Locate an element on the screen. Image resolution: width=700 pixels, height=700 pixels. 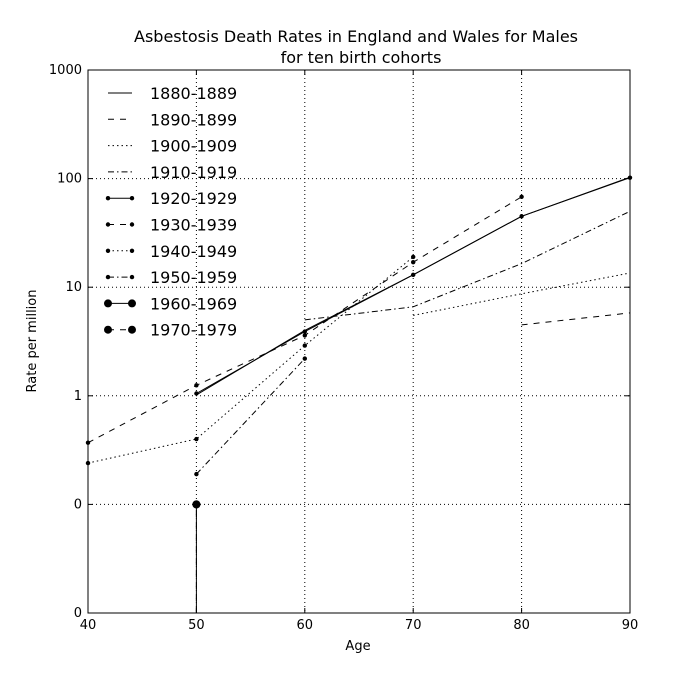
series-1940-1949 is located at coordinates (250, 360).